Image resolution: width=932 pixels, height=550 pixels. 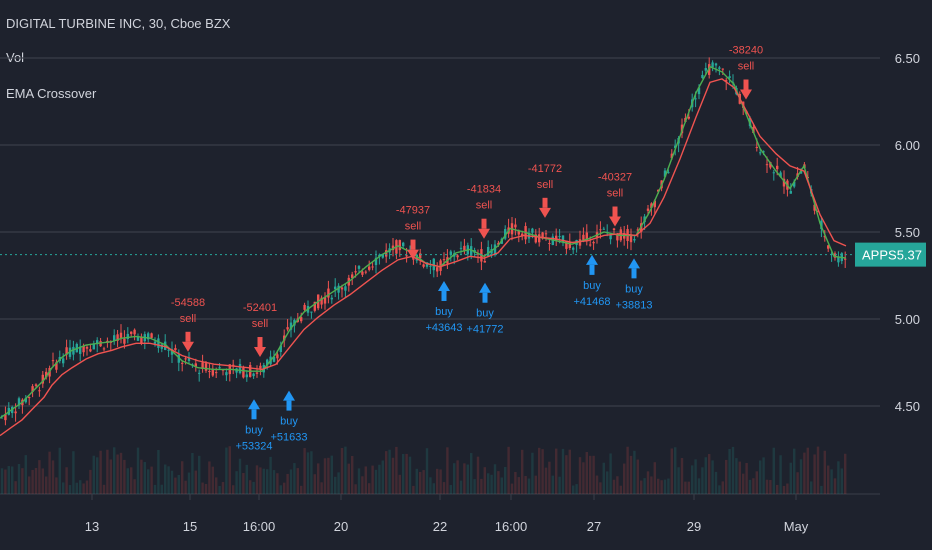 I want to click on sell-signal-value: -41772, so click(x=545, y=169).